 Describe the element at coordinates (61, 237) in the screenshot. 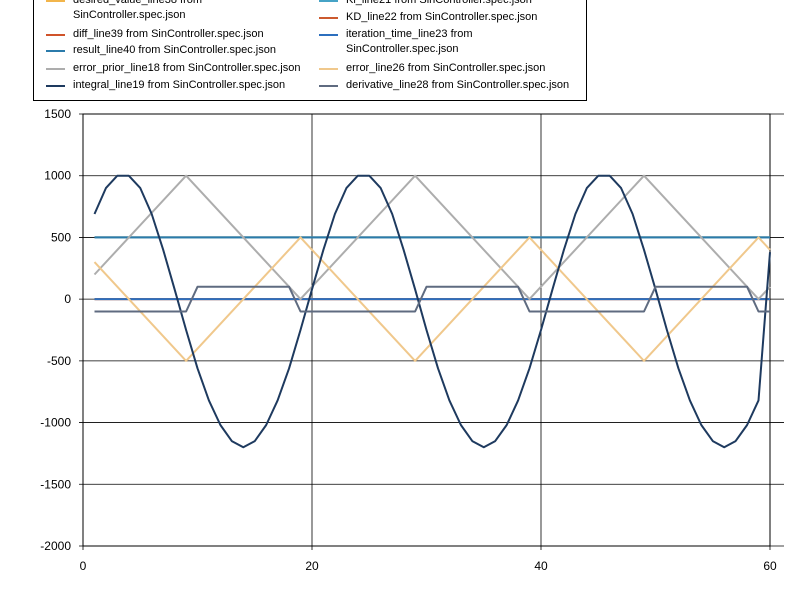

I see `y-tick-label: 500` at that location.